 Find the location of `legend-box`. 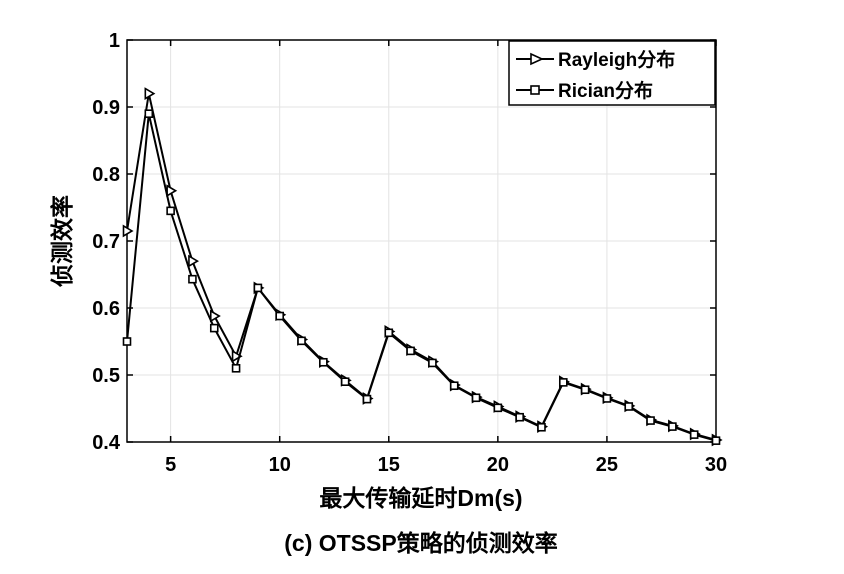

legend-box is located at coordinates (612, 73).